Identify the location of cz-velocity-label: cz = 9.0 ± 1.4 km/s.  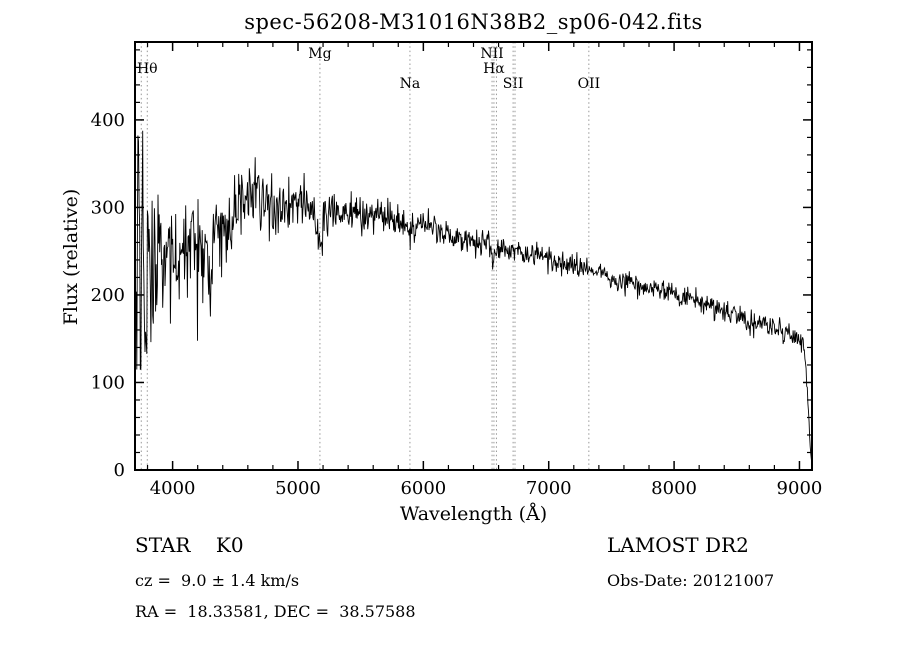
(217, 580).